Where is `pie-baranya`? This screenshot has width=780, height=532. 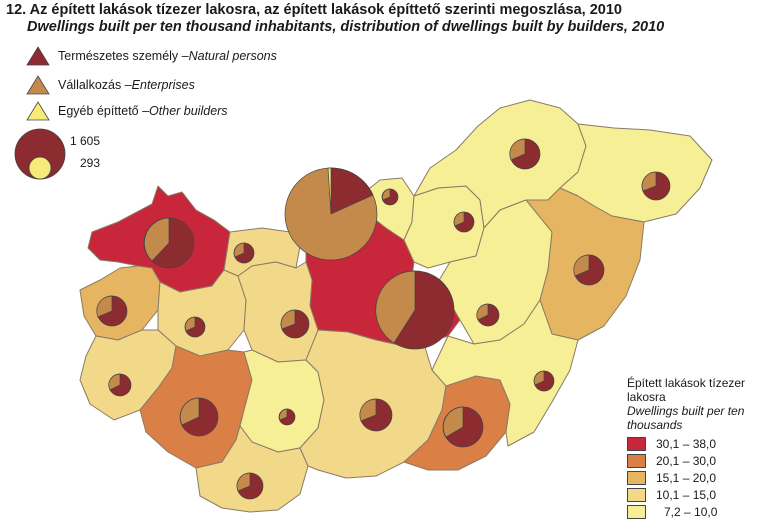 pie-baranya is located at coordinates (250, 486).